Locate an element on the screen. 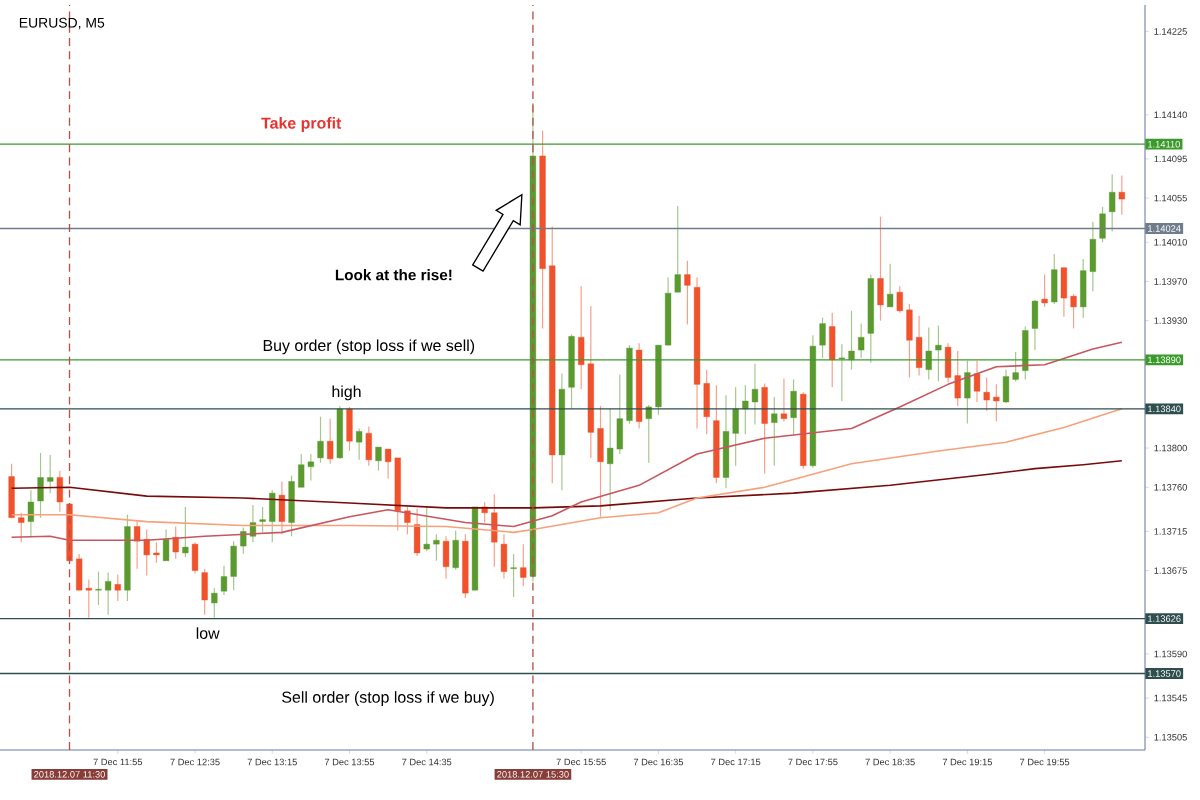  annotation: Sell order (stop loss if we buy) is located at coordinates (388, 698).